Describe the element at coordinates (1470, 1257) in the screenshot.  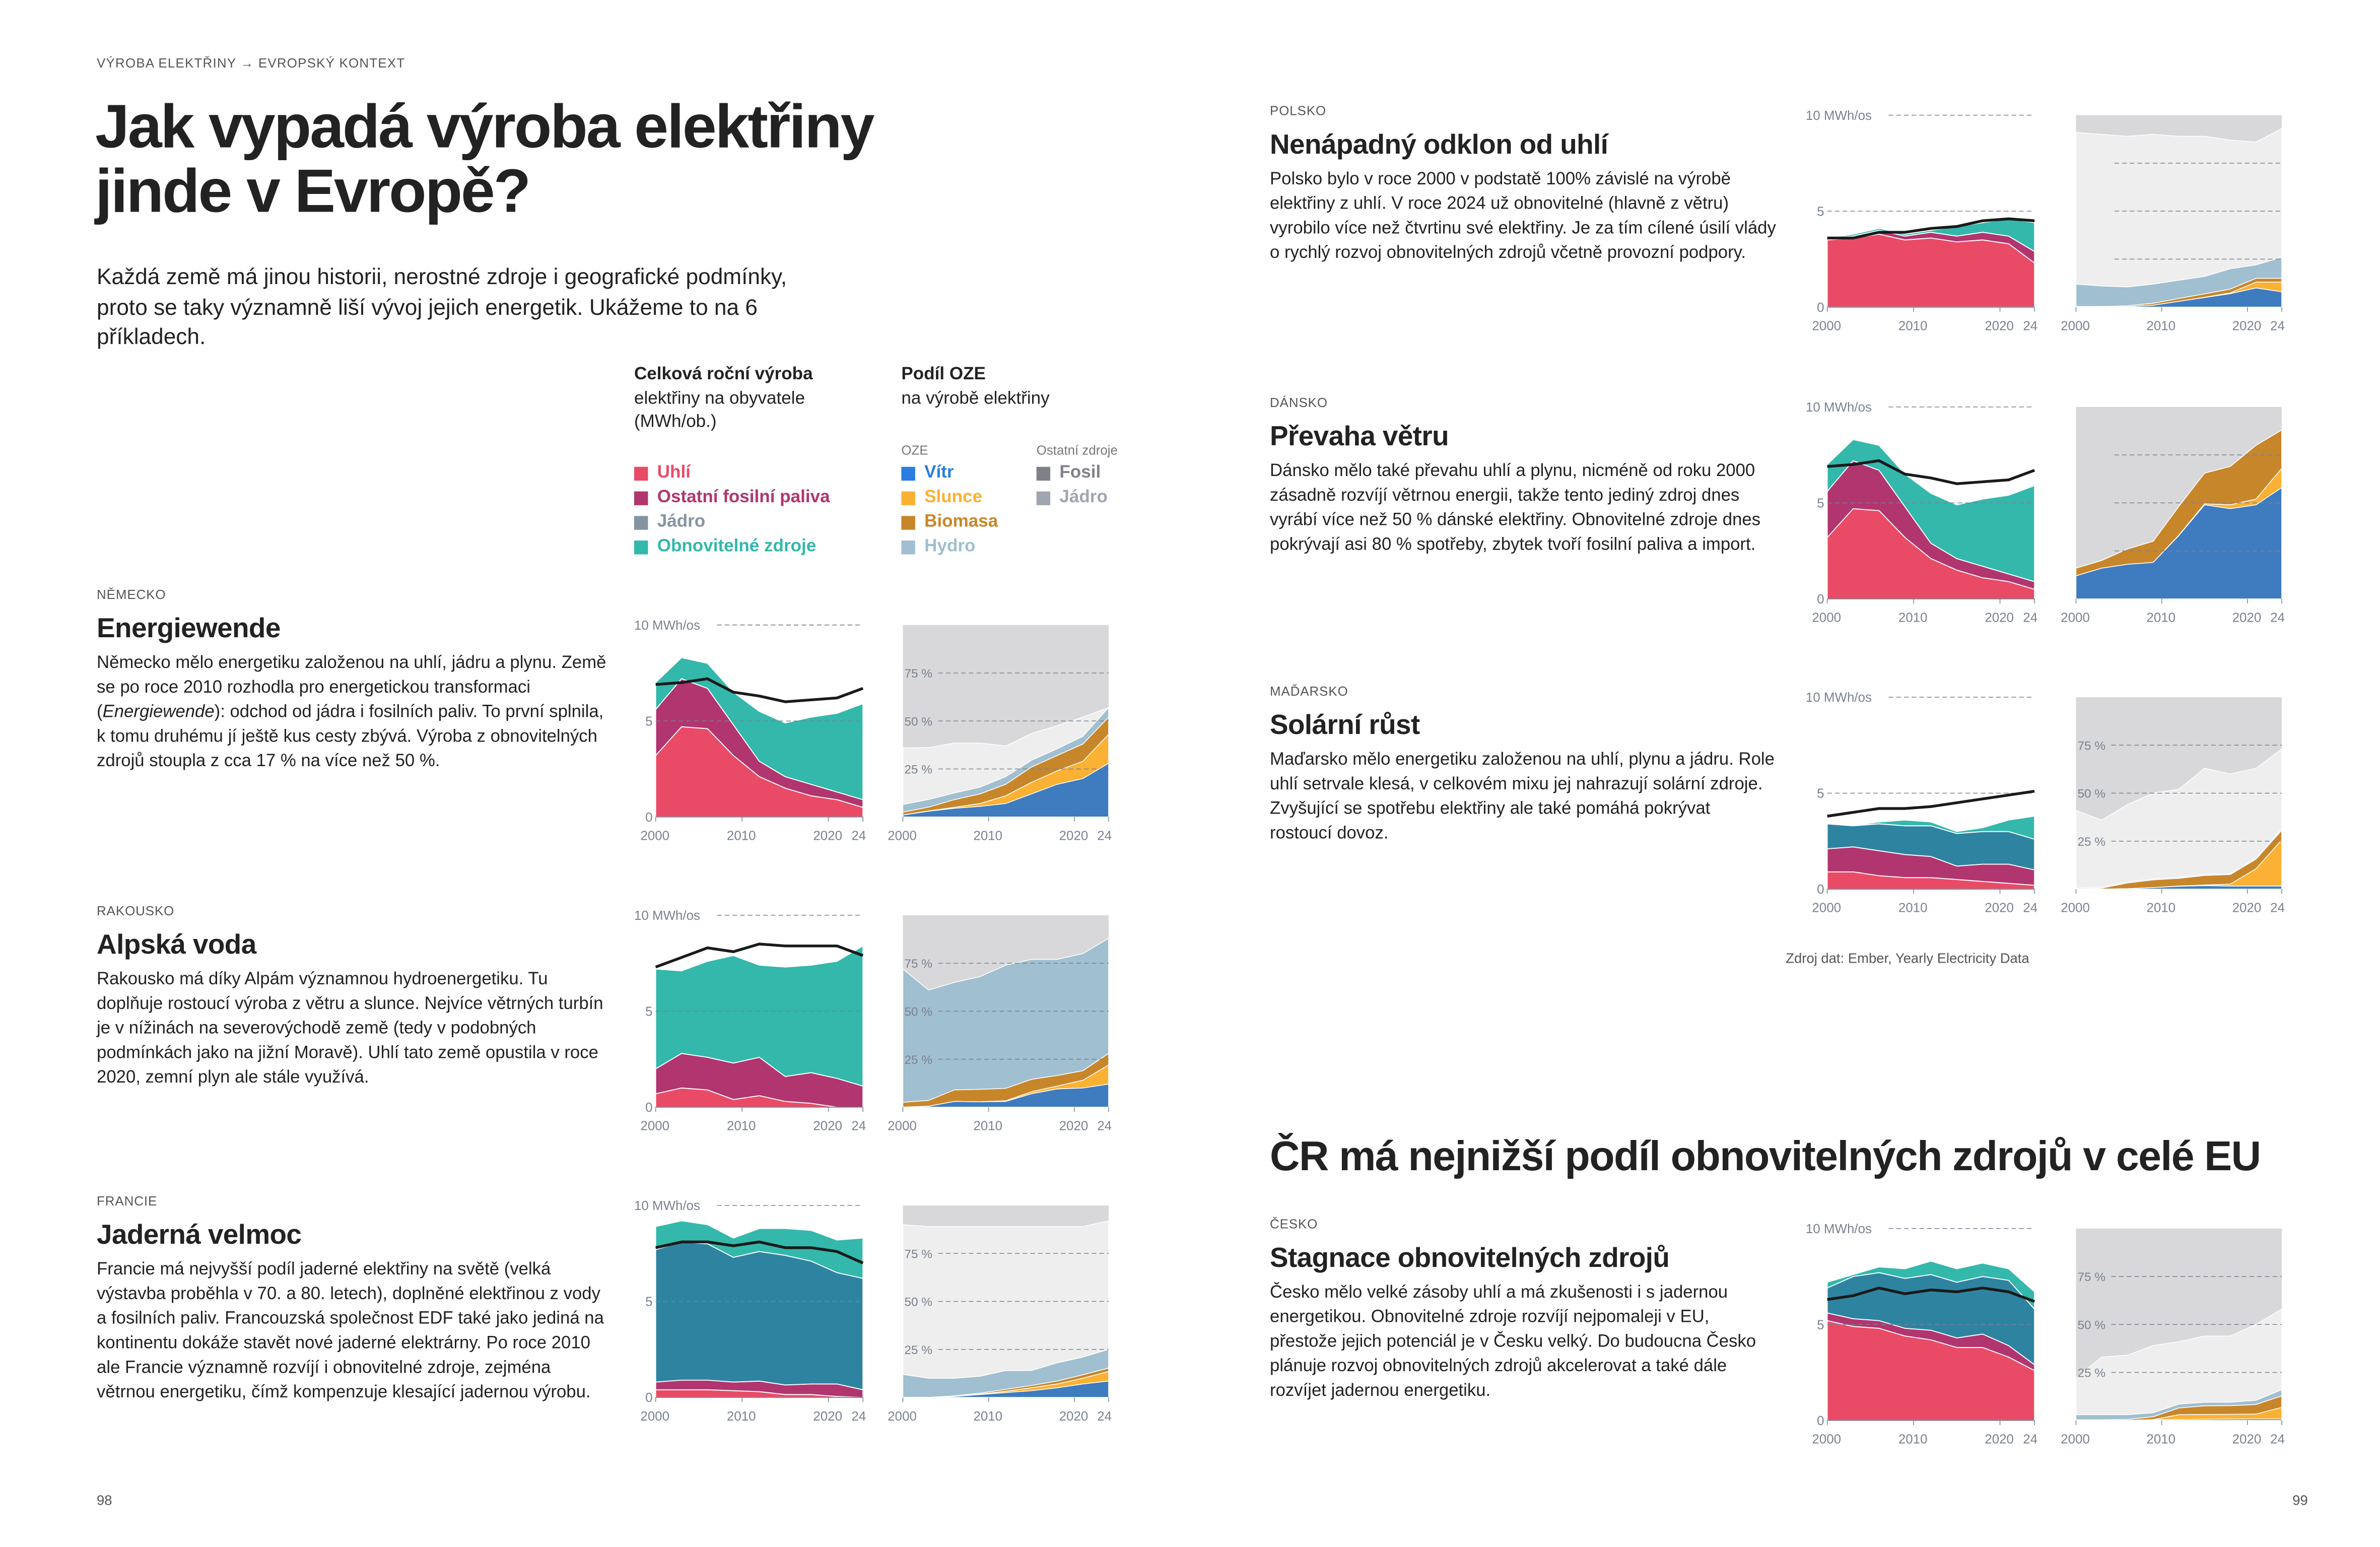
I see `country-title: Stagnace obnovitelných zdrojů` at that location.